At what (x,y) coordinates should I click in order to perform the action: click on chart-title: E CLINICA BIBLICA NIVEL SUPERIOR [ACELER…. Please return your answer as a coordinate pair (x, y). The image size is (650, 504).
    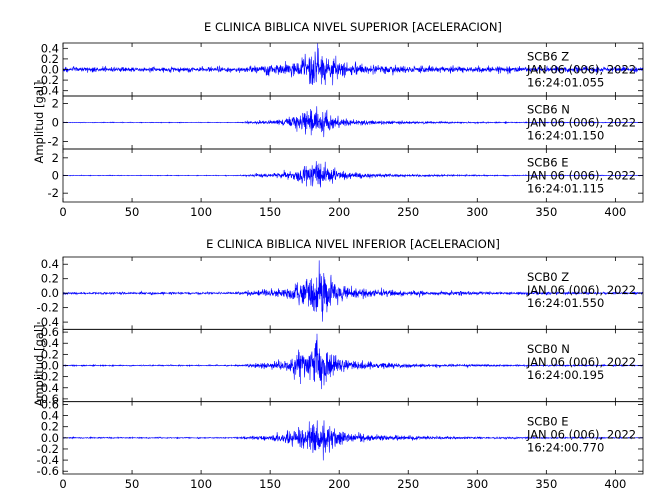
    Looking at the image, I should click on (353, 27).